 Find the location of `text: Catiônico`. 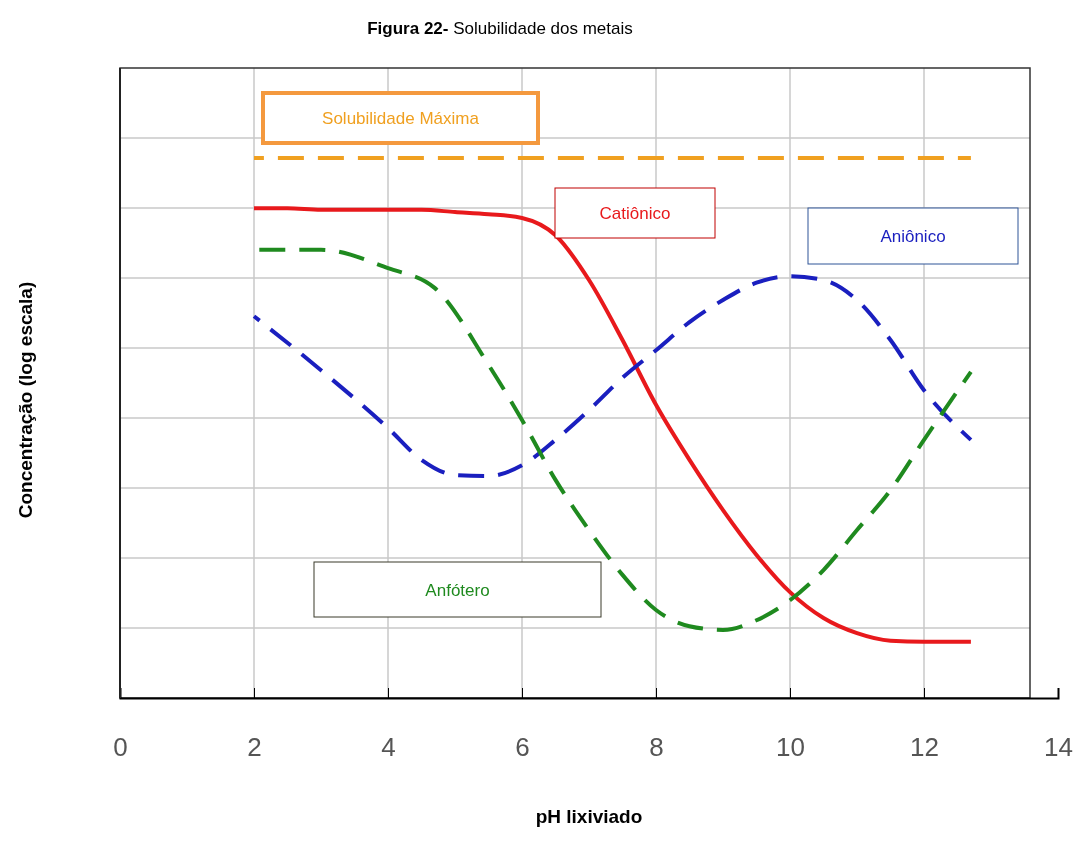

text: Catiônico is located at coordinates (635, 213).